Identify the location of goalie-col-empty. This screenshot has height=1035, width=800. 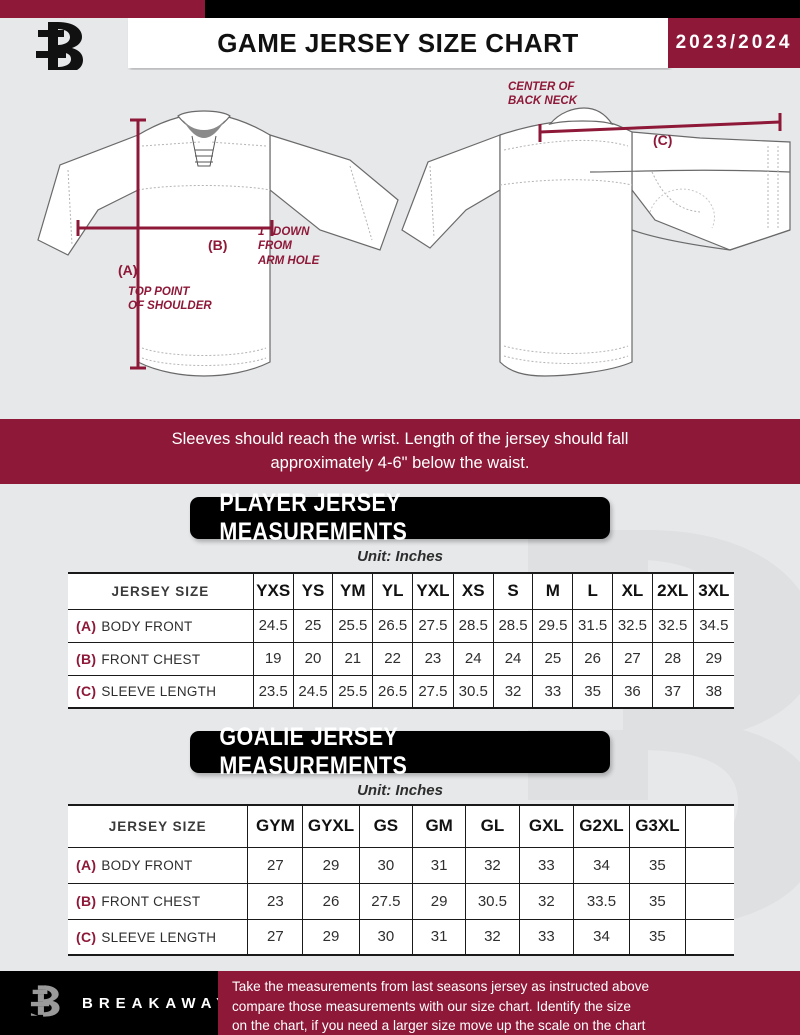
(709, 826).